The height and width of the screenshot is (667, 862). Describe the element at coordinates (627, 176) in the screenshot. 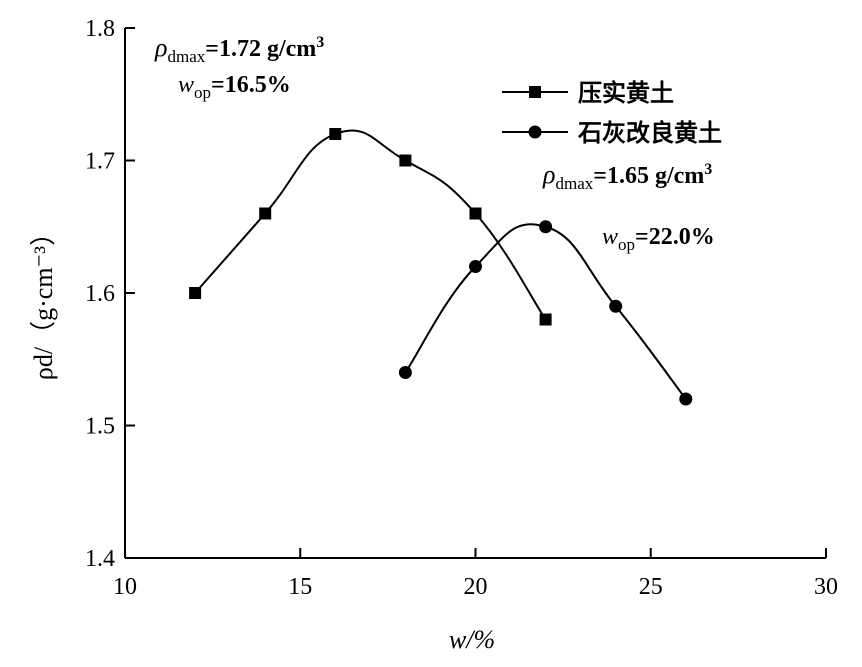

I see `annotation-lime-rho: ρdmax=1.65 g/cm3` at that location.